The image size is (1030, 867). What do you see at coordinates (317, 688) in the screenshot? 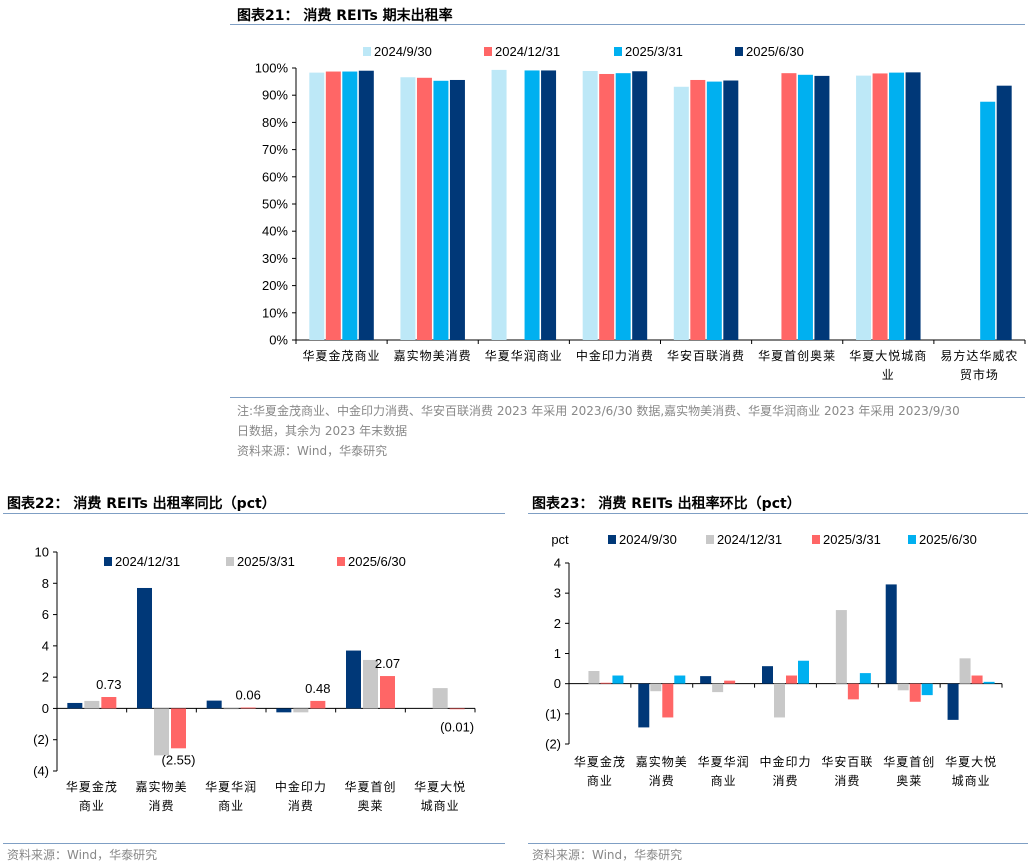
I see `data-label: 0.48` at bounding box center [317, 688].